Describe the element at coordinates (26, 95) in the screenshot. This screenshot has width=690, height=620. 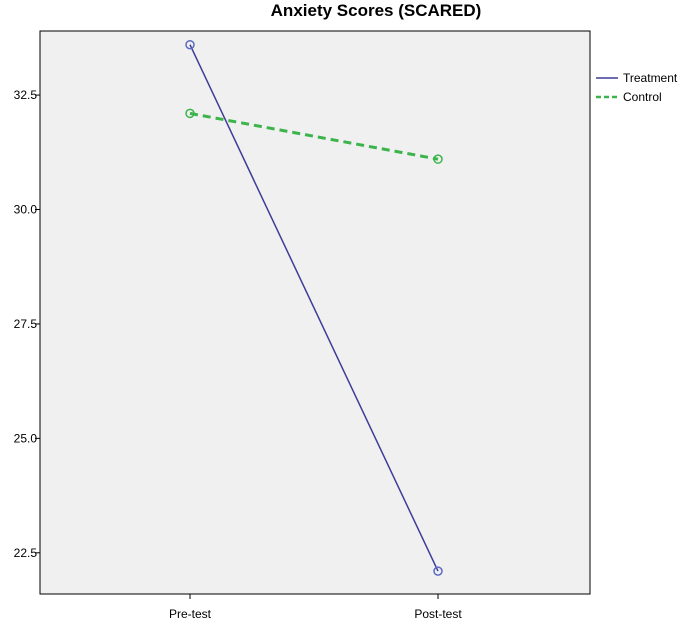
I see `y-tick-label: 32.5` at that location.